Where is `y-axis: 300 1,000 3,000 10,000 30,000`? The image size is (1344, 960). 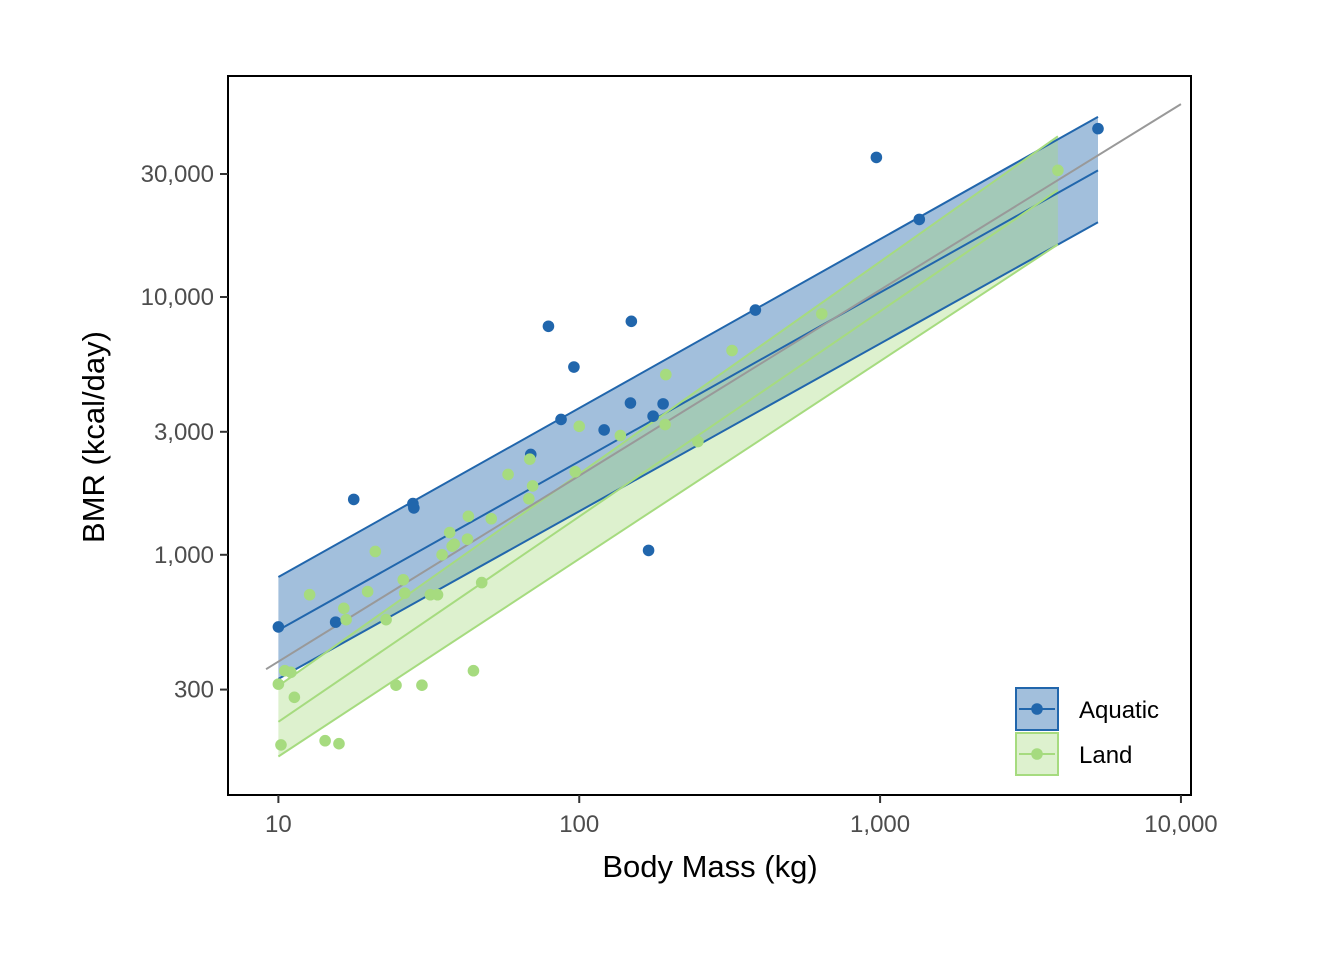
y-axis: 300 1,000 3,000 10,000 30,000 is located at coordinates (185, 435).